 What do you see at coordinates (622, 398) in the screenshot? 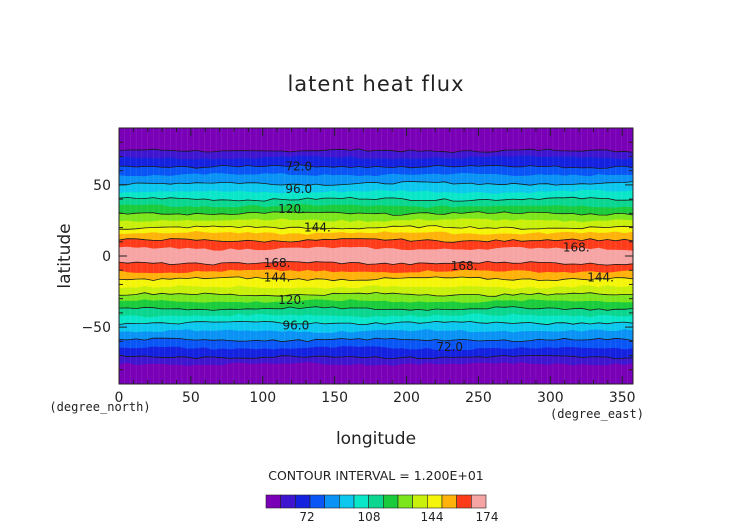
I see `x-tick-label: 350` at bounding box center [622, 398].